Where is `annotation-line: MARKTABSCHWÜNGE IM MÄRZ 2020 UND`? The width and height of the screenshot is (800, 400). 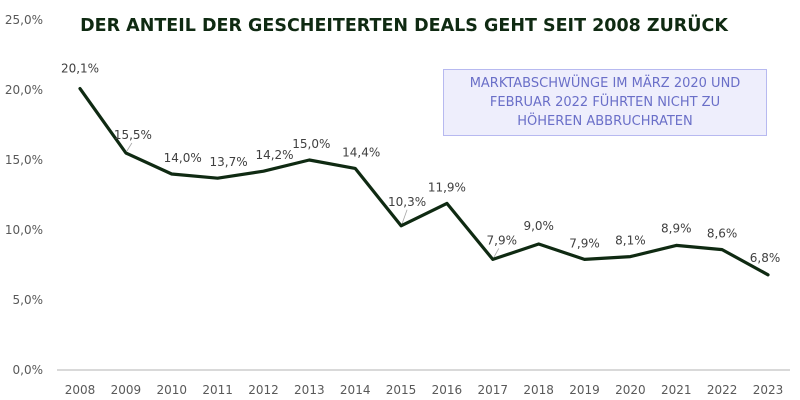
annotation-line: MARKTABSCHWÜNGE IM MÄRZ 2020 UND is located at coordinates (605, 83).